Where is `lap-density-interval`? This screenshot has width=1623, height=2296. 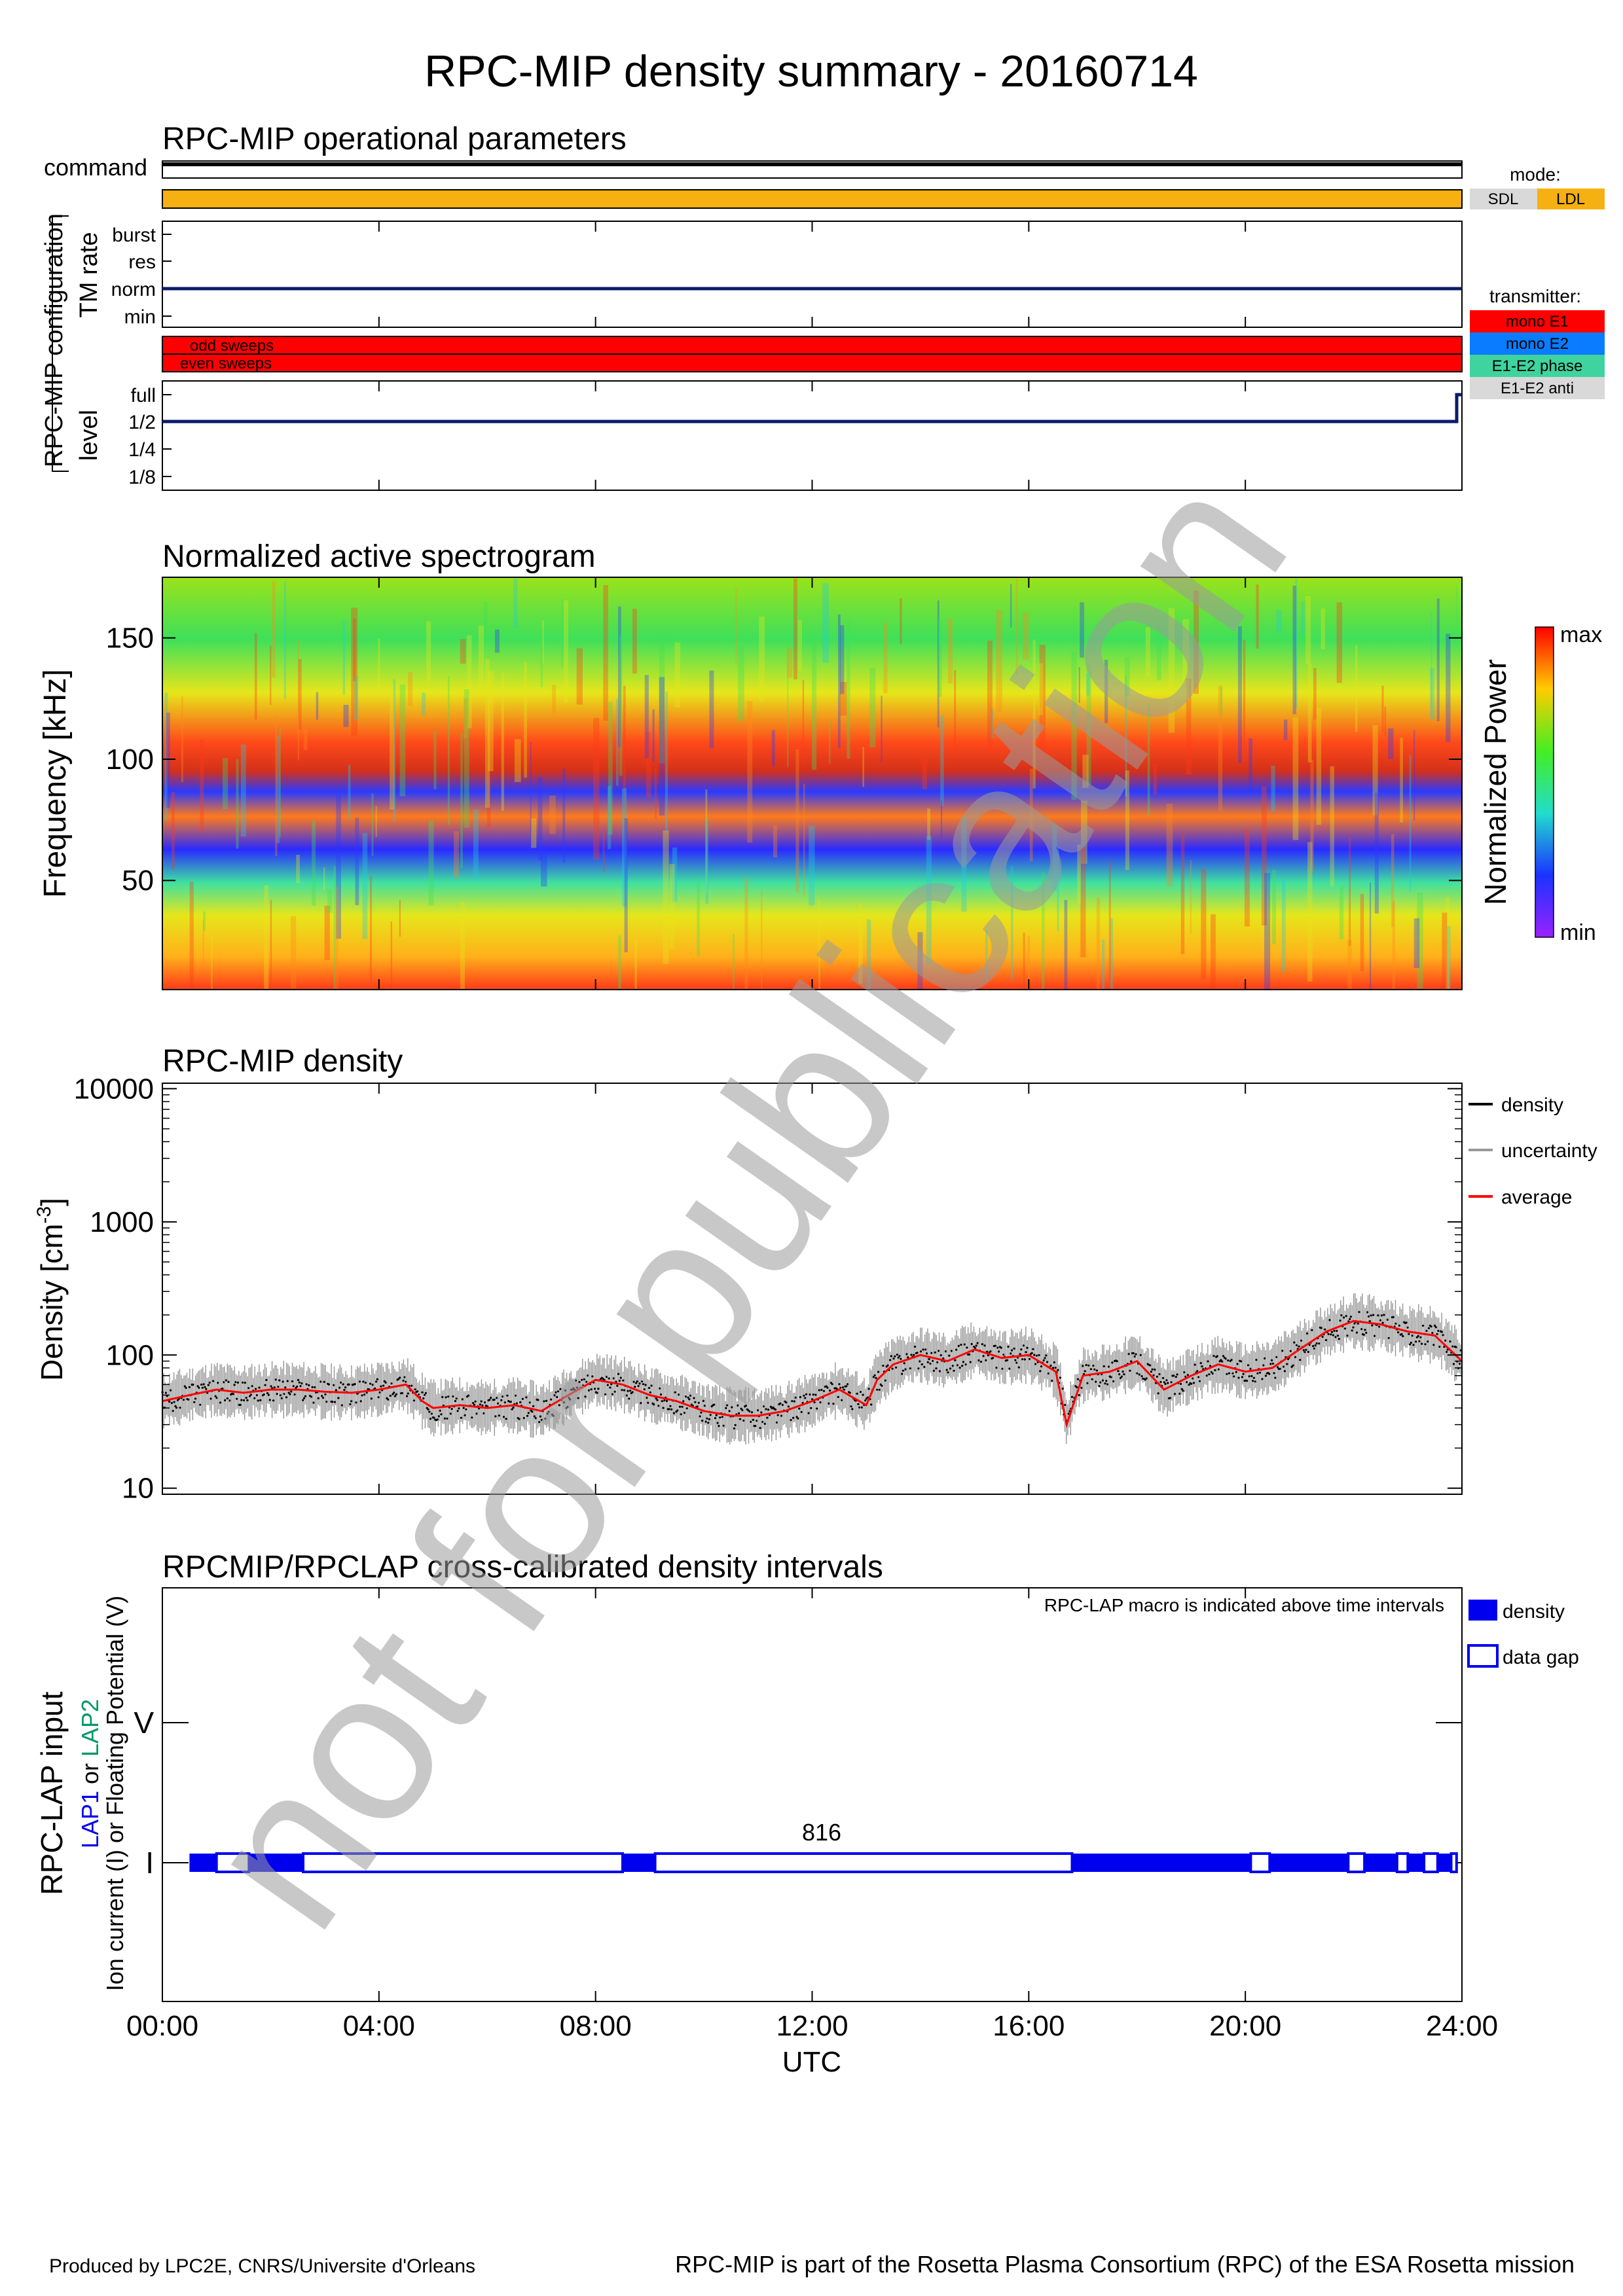
lap-density-interval is located at coordinates (276, 1863).